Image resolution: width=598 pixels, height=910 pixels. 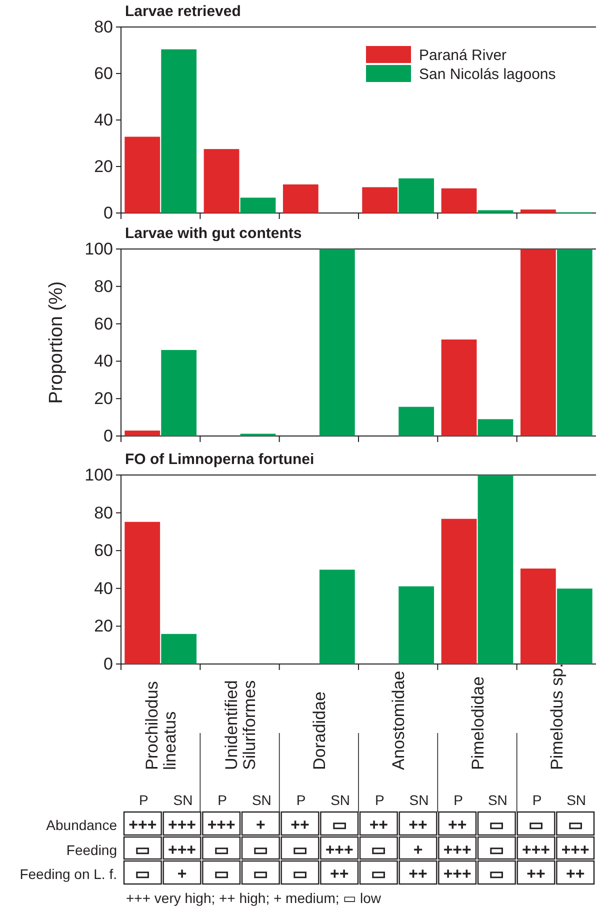 What do you see at coordinates (213, 233) in the screenshot?
I see `chart-title: Larvae with gut contents` at bounding box center [213, 233].